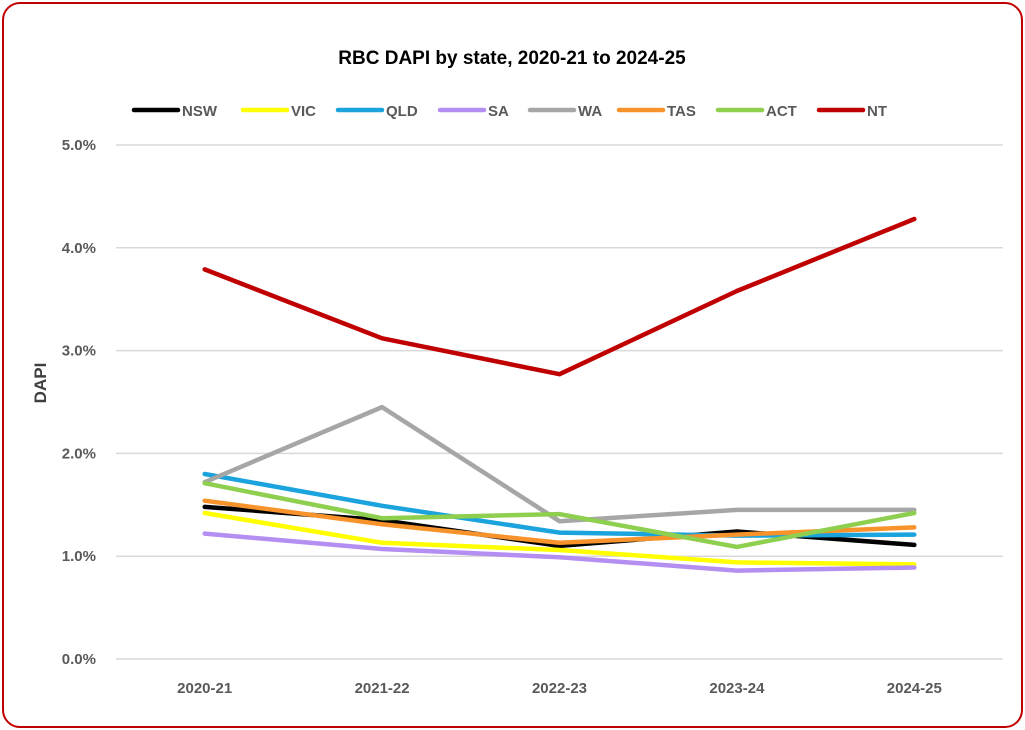  I want to click on series-line-wa, so click(559, 464).